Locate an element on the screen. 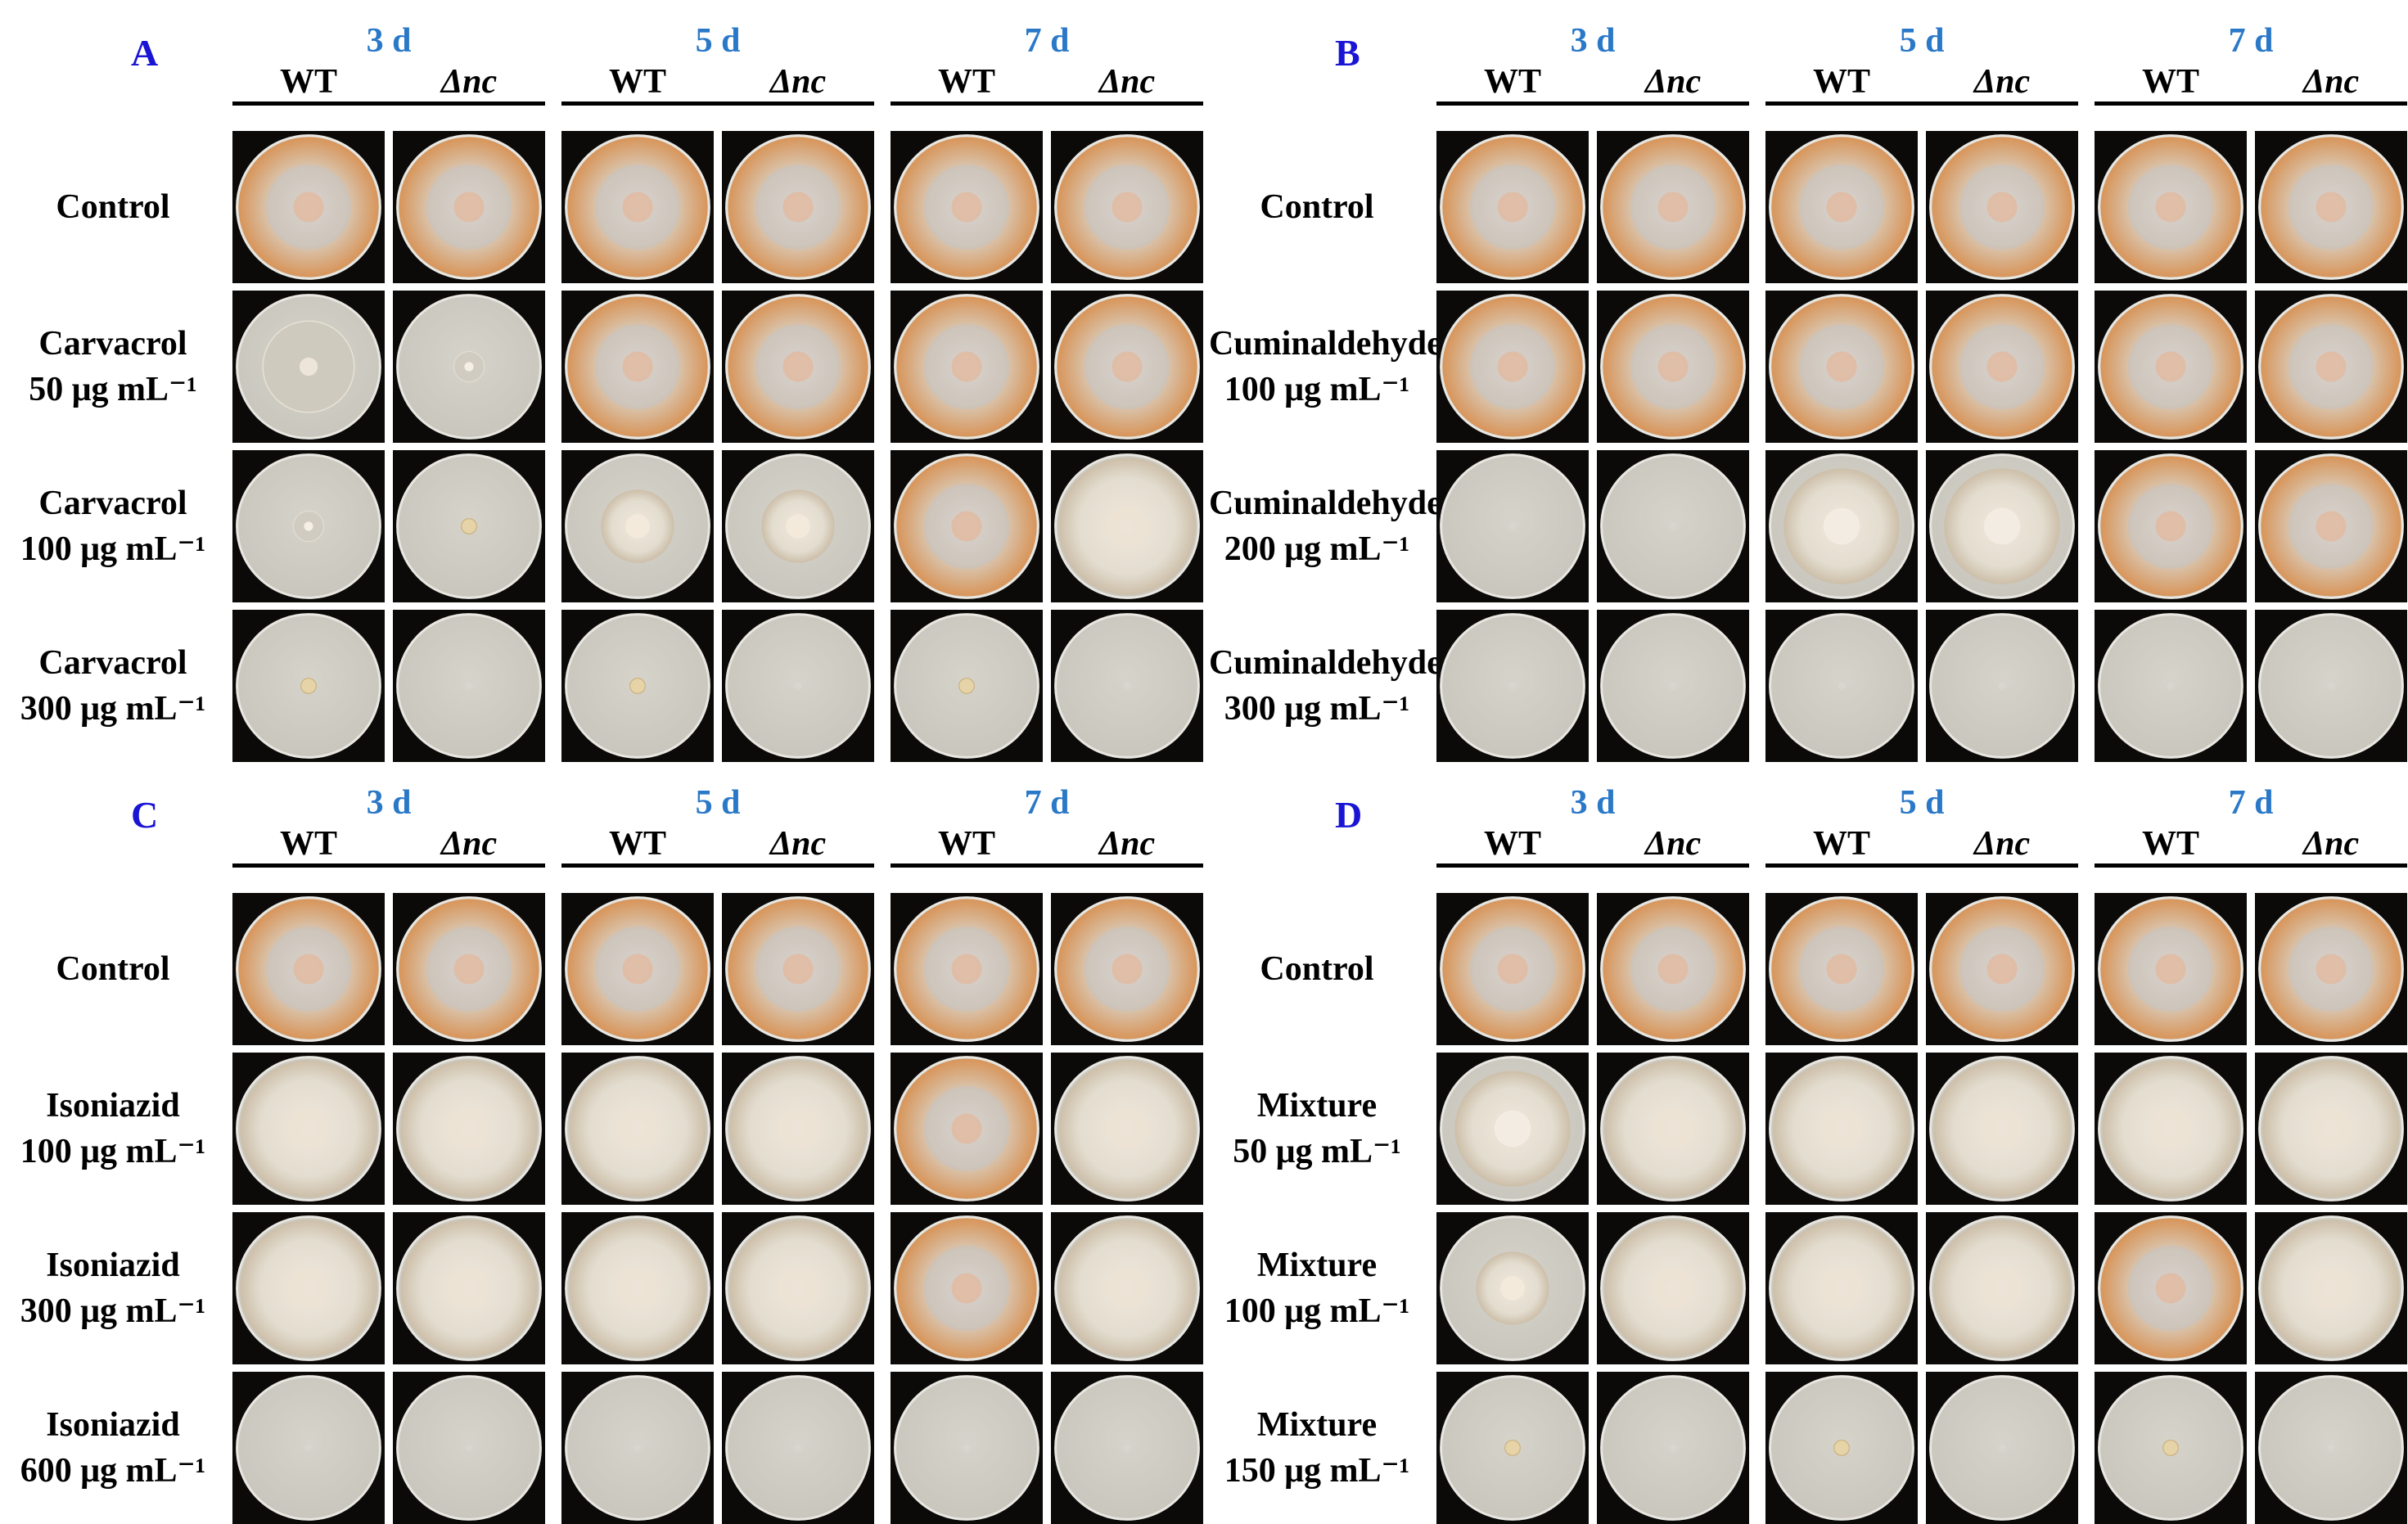  treatment-label: Isoniazid 300 μg mL⁻¹ is located at coordinates (113, 1288).